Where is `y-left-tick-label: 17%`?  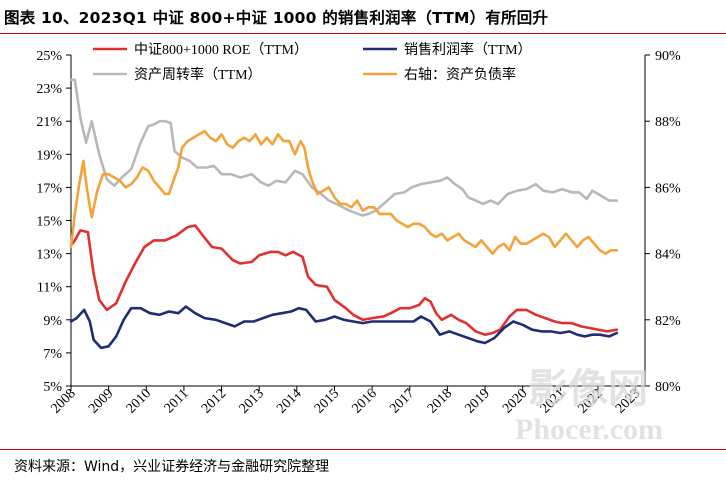 y-left-tick-label: 17% is located at coordinates (49, 188).